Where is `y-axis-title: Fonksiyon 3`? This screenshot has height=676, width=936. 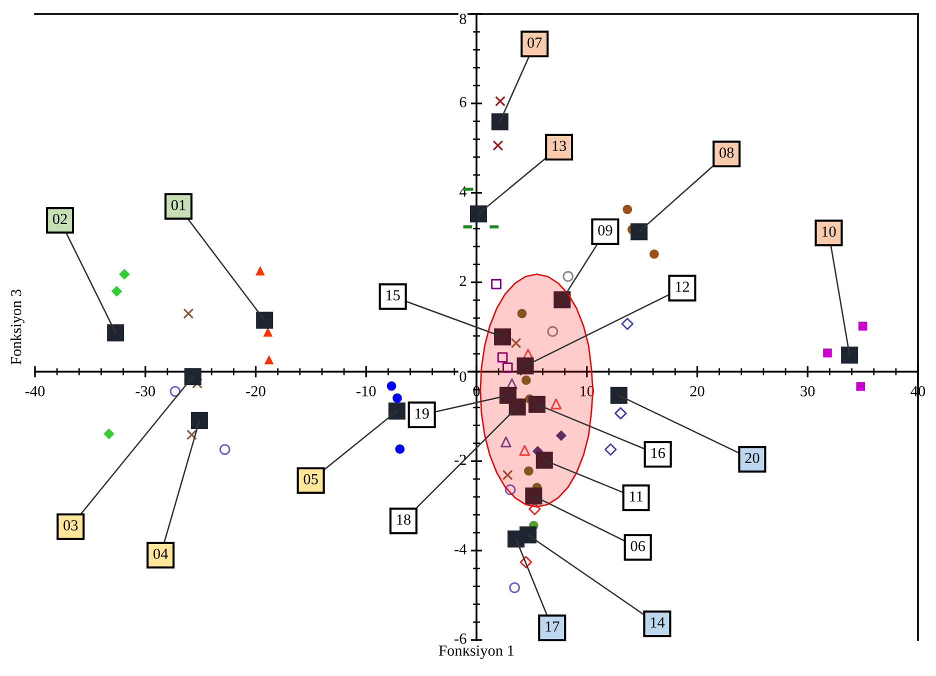
y-axis-title: Fonksiyon 3 is located at coordinates (17, 327).